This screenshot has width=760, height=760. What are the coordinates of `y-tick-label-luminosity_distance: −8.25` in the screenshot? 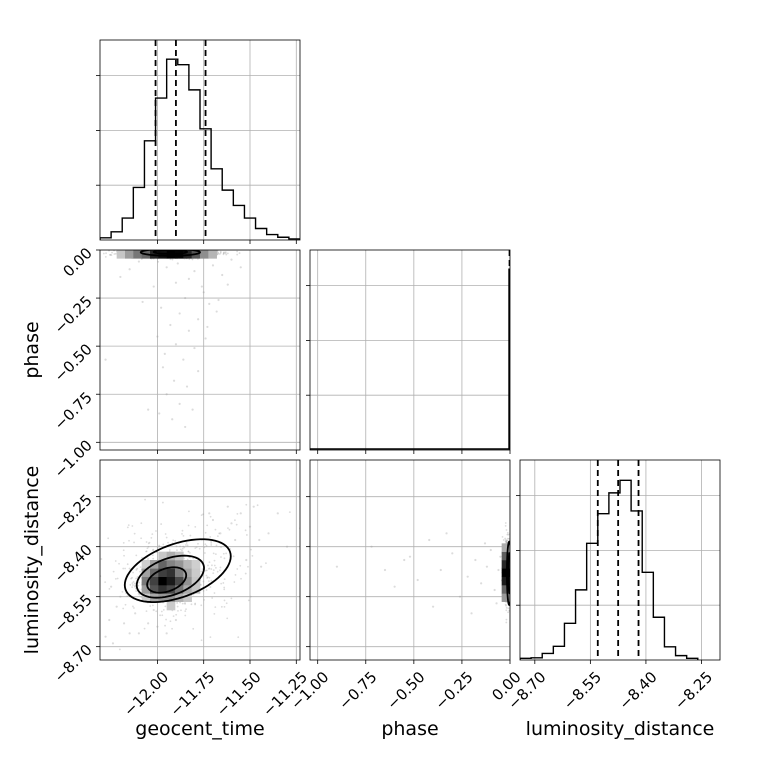 It's located at (73, 513).